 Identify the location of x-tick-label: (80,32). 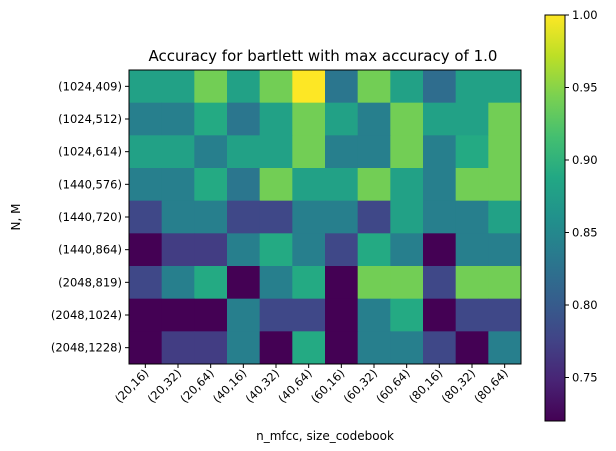
(459, 386).